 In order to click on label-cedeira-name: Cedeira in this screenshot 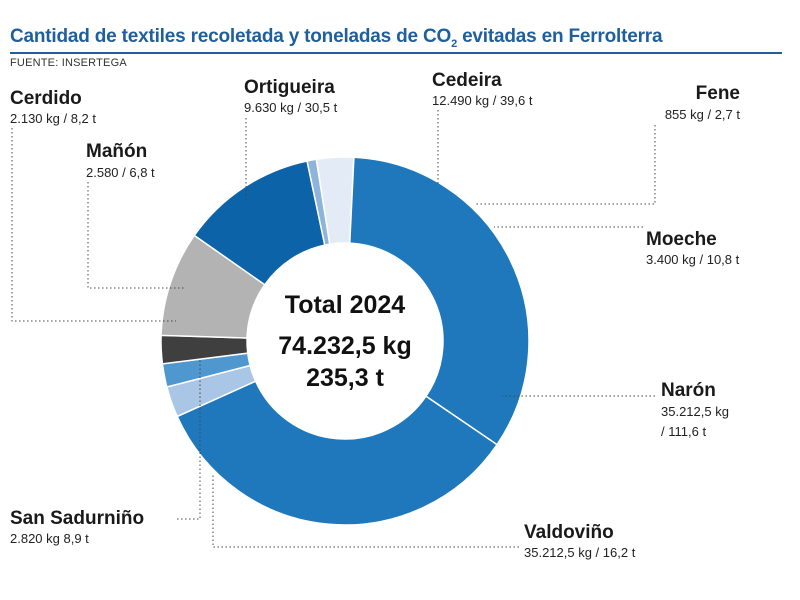, I will do `click(467, 80)`.